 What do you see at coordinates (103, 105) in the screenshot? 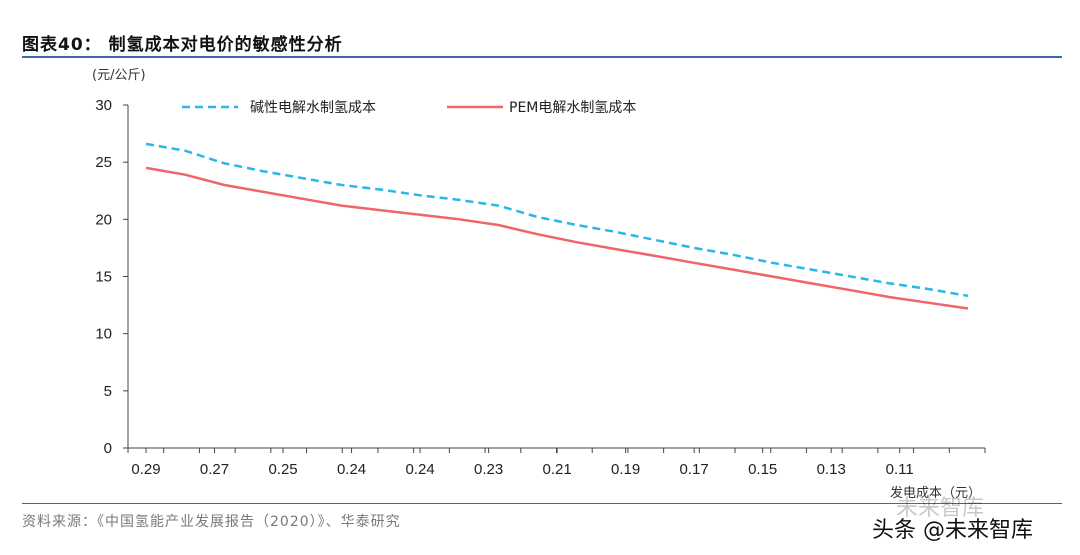
I see `y-tick-label: 30` at bounding box center [103, 105].